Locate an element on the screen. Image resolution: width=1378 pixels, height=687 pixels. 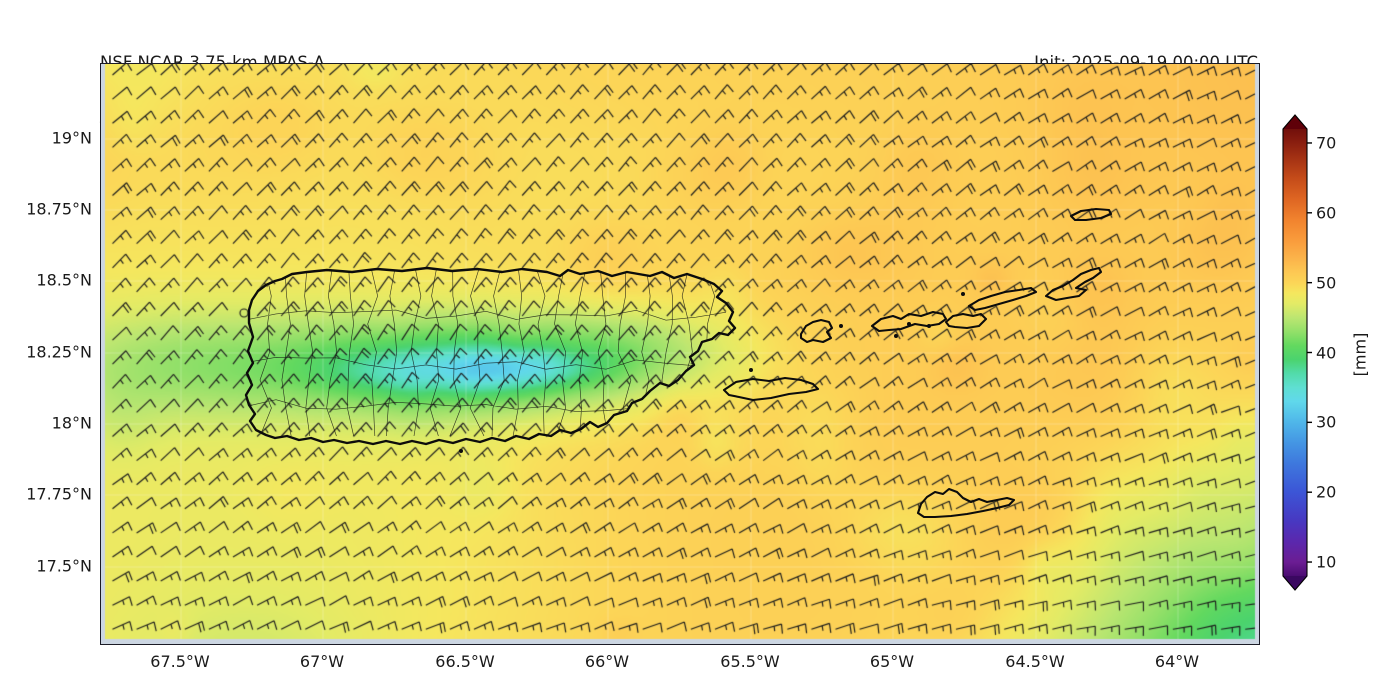
y-tick-label: 19°N is located at coordinates (71, 138).